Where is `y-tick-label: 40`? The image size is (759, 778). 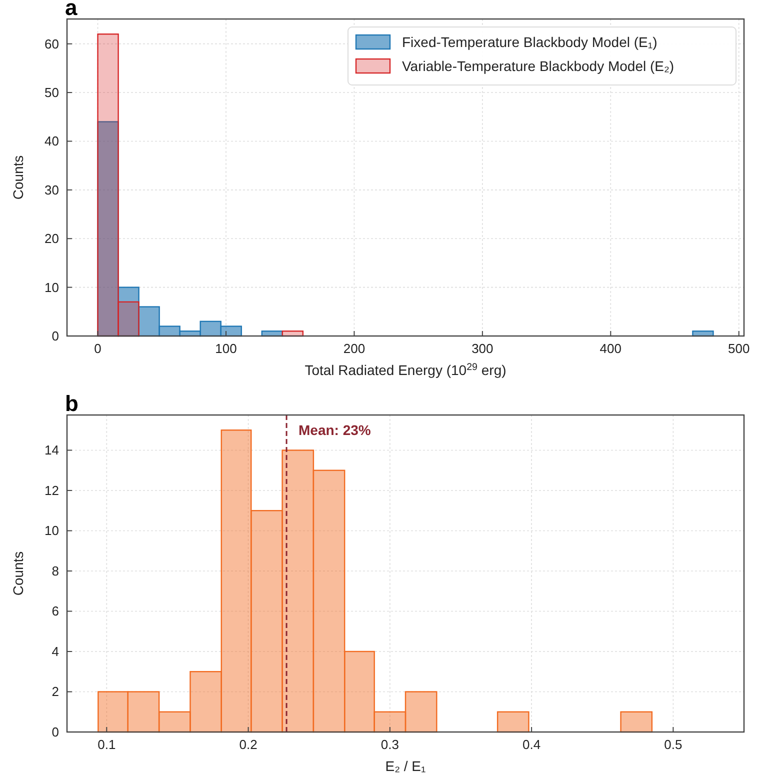
y-tick-label: 40 is located at coordinates (51, 141).